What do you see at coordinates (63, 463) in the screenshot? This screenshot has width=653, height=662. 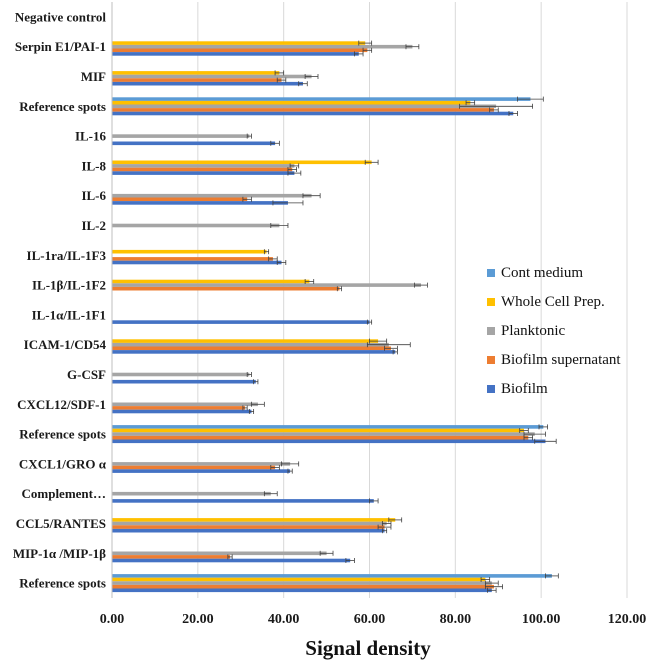 I see `category-label: CXCL1/GRO α` at bounding box center [63, 463].